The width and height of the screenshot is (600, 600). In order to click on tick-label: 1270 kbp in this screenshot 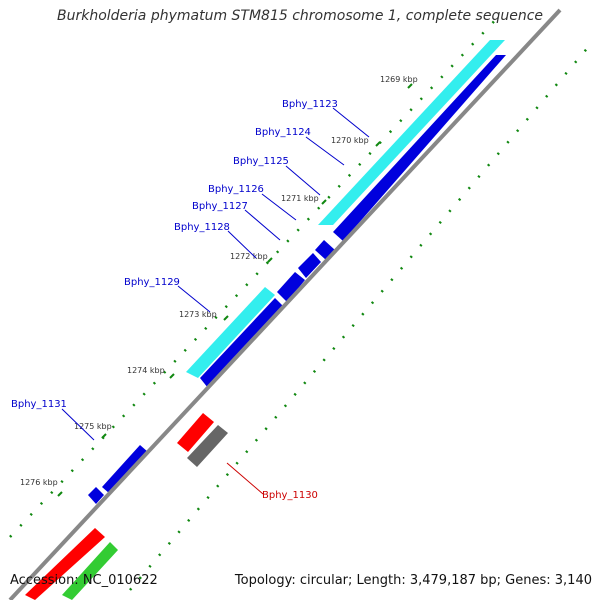, I will do `click(350, 140)`.